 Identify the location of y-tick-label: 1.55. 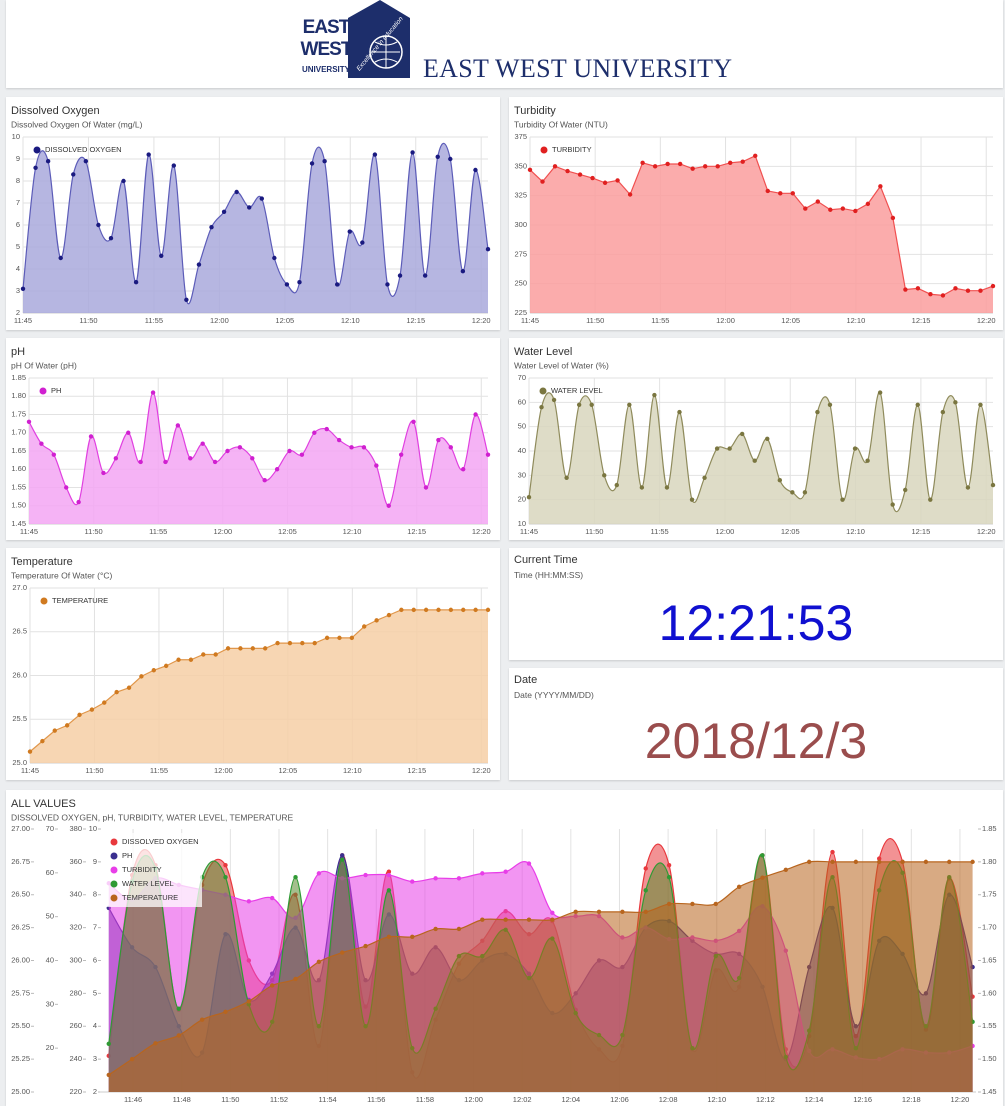
(18, 486).